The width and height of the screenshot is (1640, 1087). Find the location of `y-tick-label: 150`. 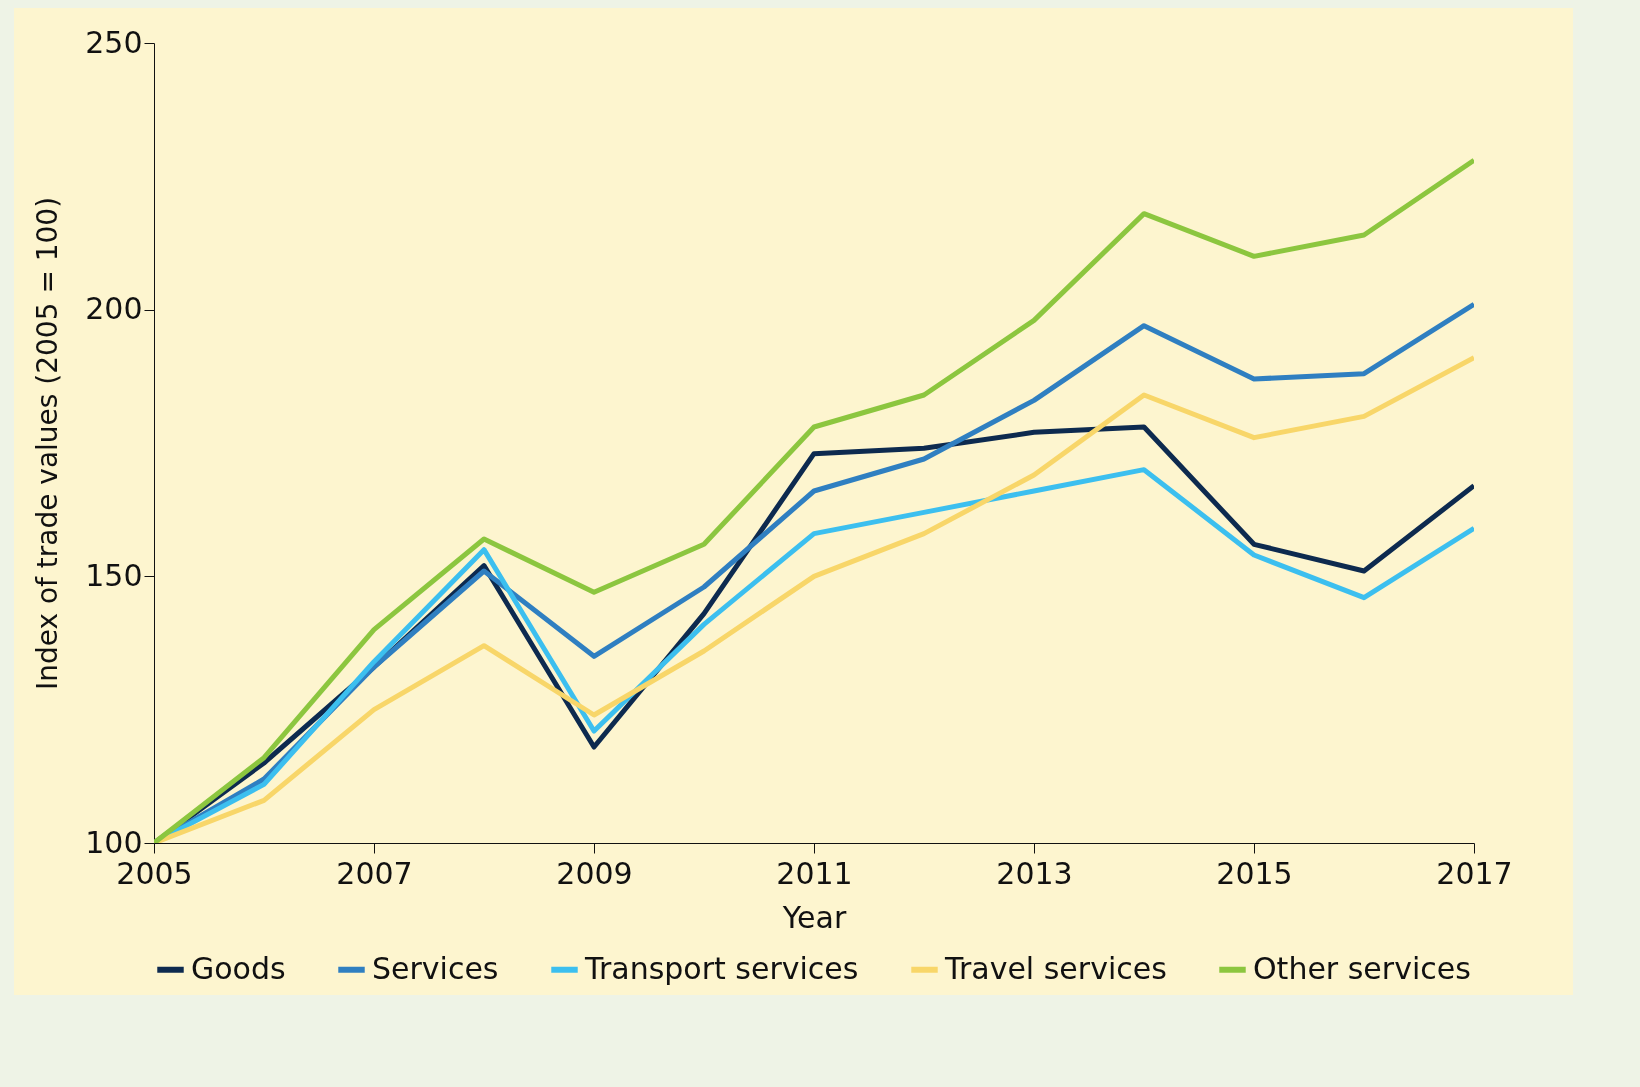

y-tick-label: 150 is located at coordinates (114, 575).